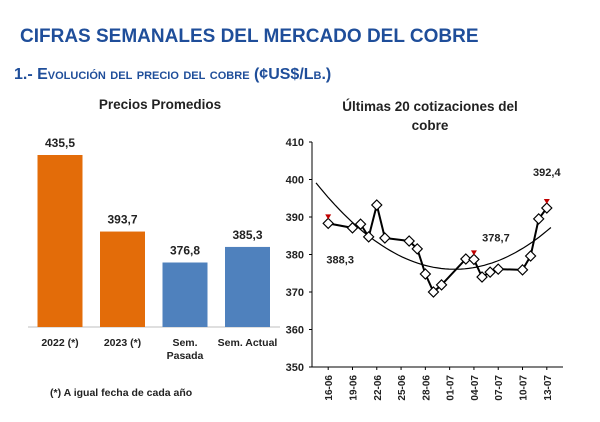 This screenshot has width=600, height=422. I want to click on x-tick-label: Sem. Actual, so click(247, 343).